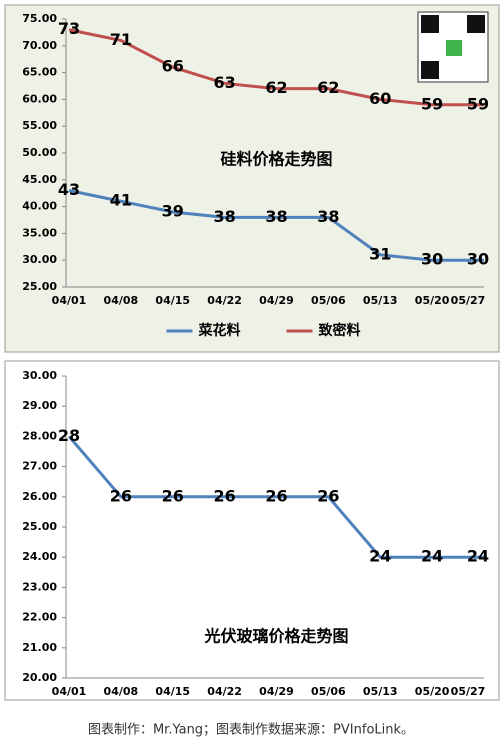 The width and height of the screenshot is (503, 747). Describe the element at coordinates (39, 206) in the screenshot. I see `y-tick-label: 40.00` at that location.